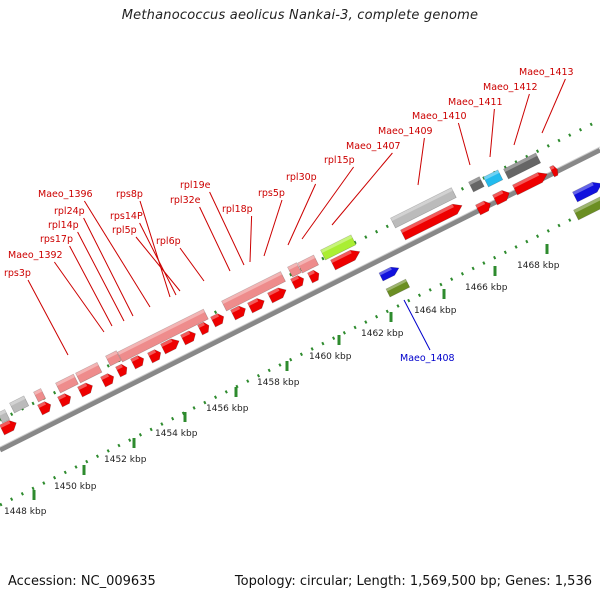  Describe the element at coordinates (373, 146) in the screenshot. I see `gene-label: Maeo_1407` at that location.